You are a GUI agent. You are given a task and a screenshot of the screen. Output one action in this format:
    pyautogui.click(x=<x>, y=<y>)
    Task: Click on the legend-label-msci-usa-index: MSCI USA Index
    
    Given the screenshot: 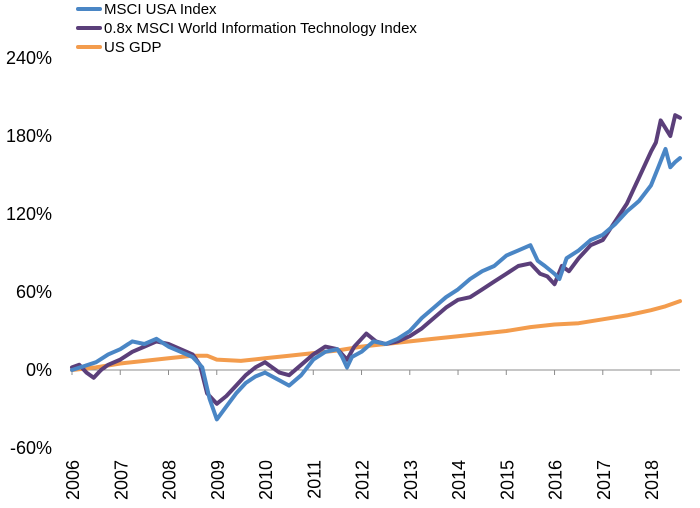 What is the action you would take?
    pyautogui.click(x=160, y=9)
    